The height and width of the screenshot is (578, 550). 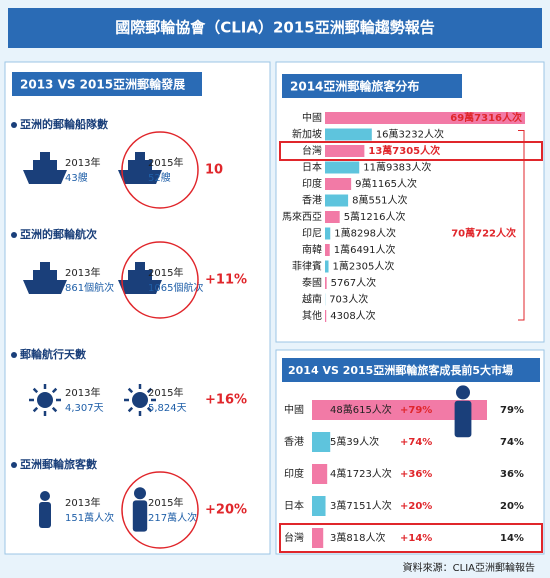 I want to click on value-label: 5萬1216人次, so click(x=375, y=216).